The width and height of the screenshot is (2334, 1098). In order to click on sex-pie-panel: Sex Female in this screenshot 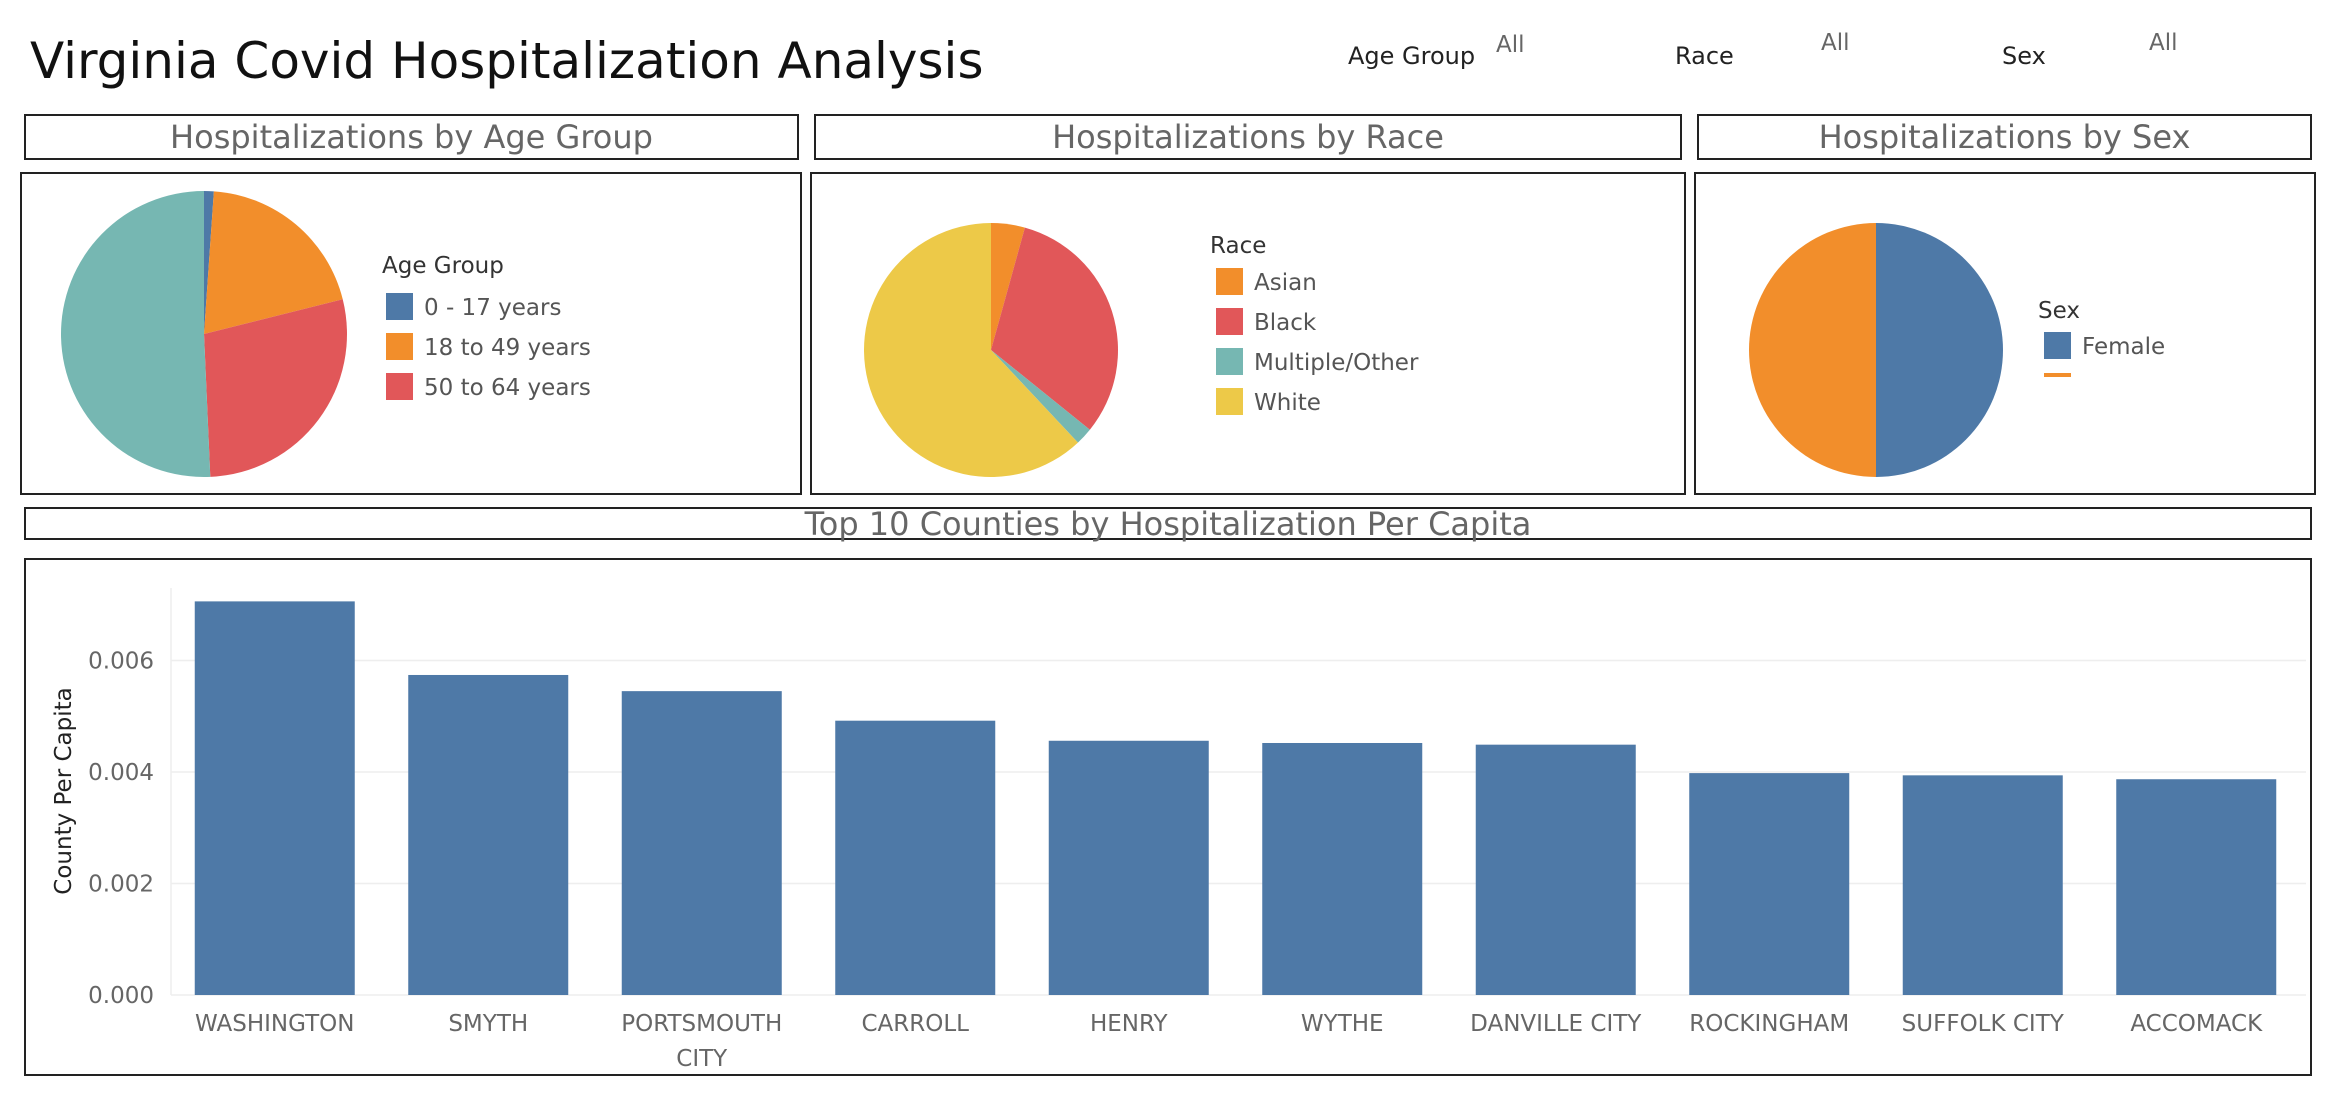, I will do `click(2005, 333)`.